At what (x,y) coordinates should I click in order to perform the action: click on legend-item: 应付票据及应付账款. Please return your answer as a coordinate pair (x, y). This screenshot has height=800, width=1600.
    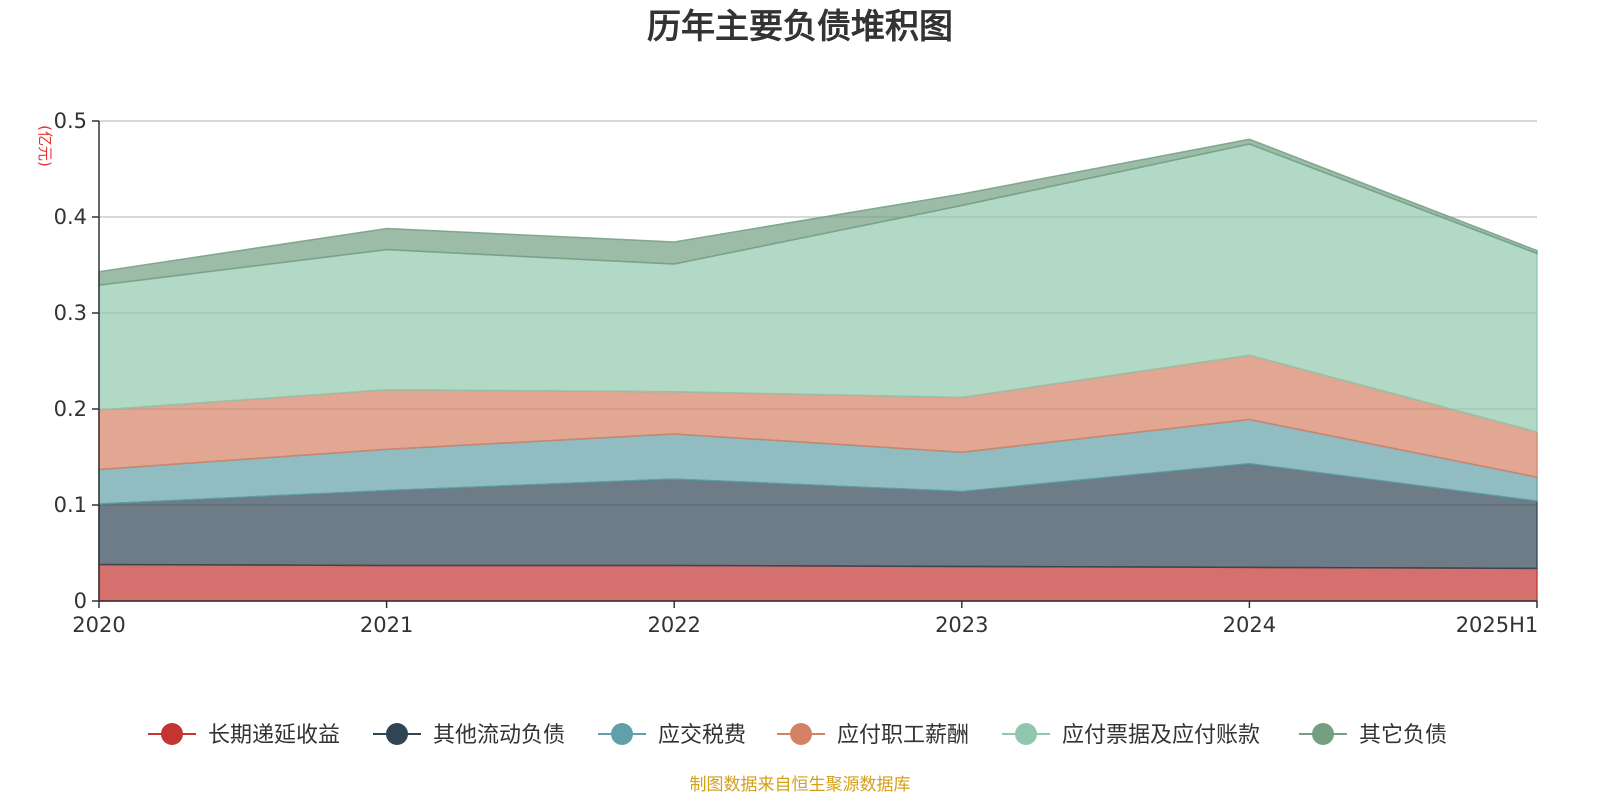
    Looking at the image, I should click on (1131, 735).